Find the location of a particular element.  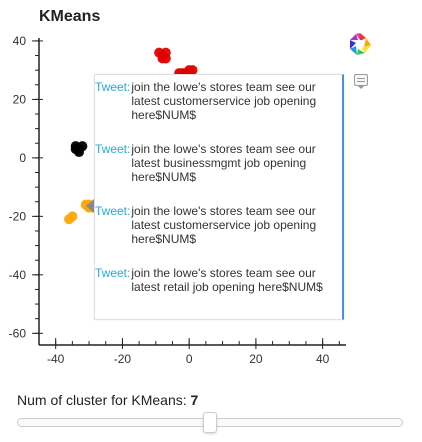

slider-value: 7 is located at coordinates (194, 400).